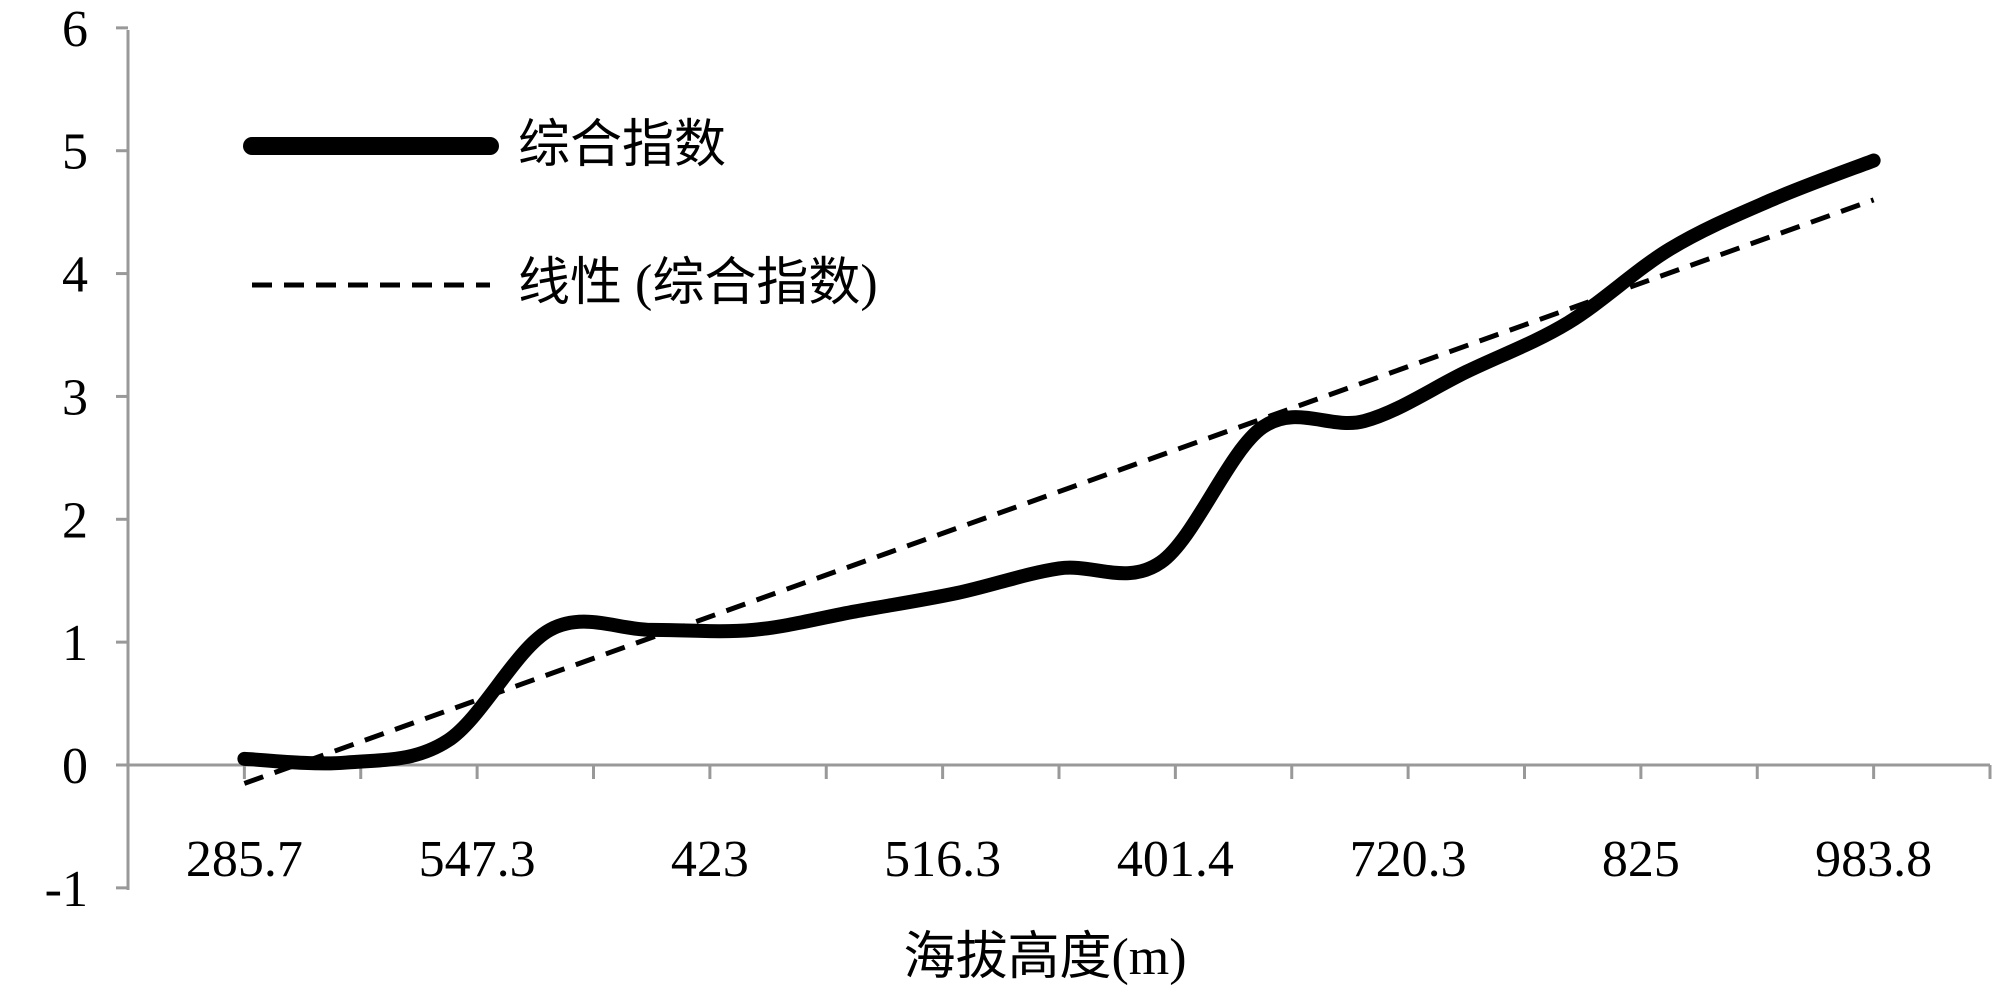 The image size is (2000, 1001). Describe the element at coordinates (1873, 859) in the screenshot. I see `x-tick-label: 983.8` at that location.